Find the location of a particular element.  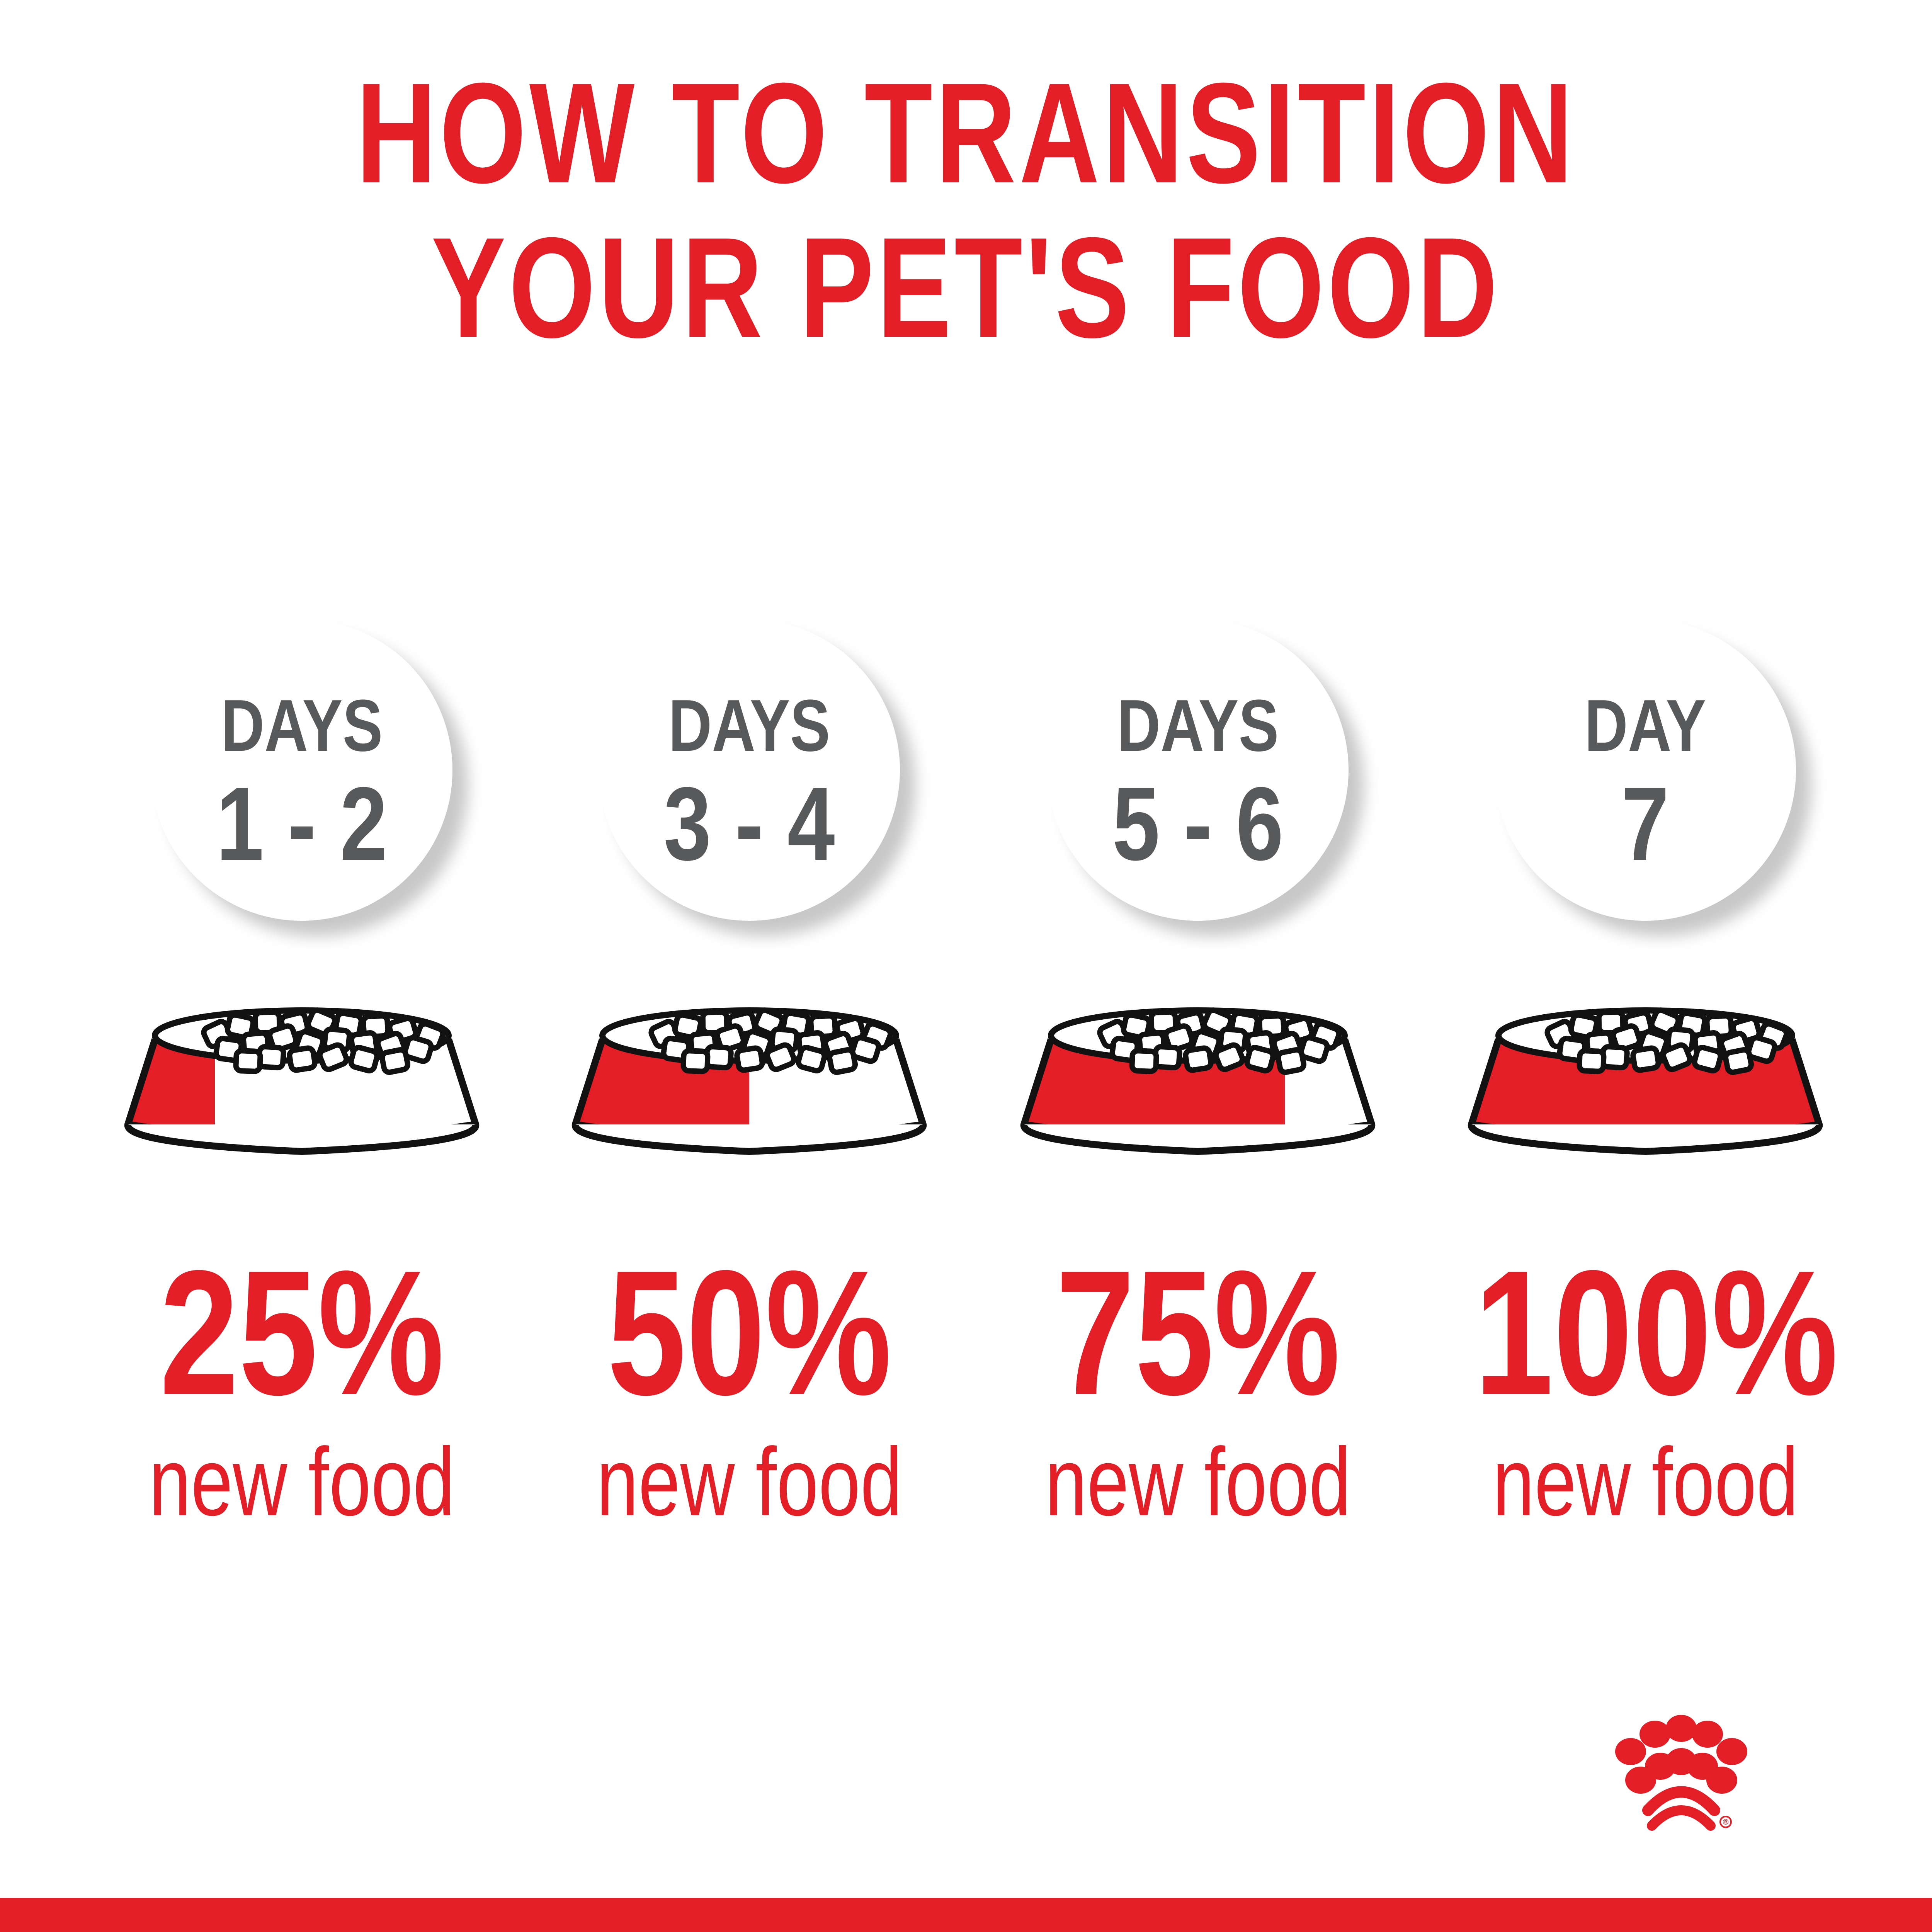

new-food-percent: 50% is located at coordinates (749, 1333).